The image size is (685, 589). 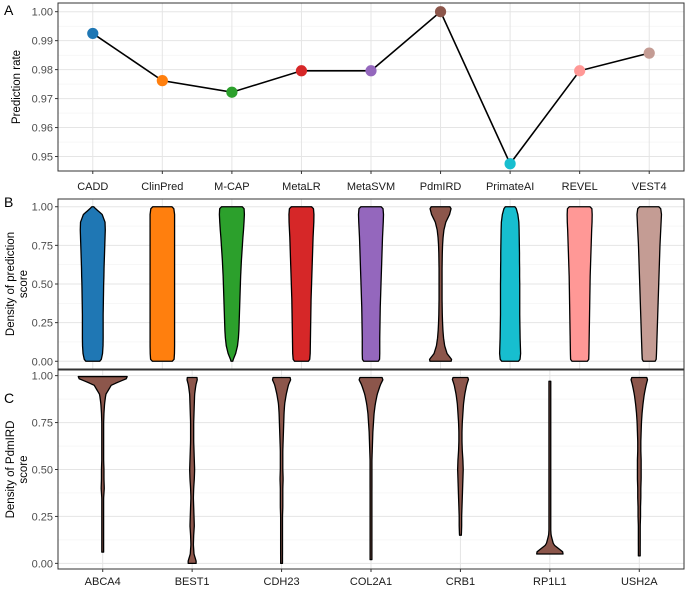 What do you see at coordinates (550, 467) in the screenshot?
I see `violin-rp1l1` at bounding box center [550, 467].